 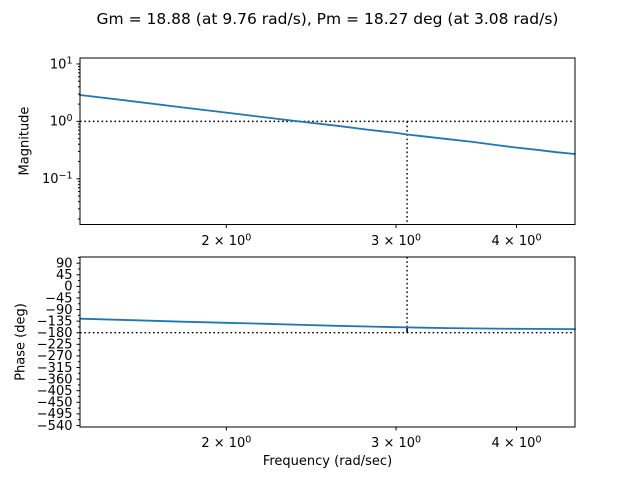 I want to click on y-tick-label: 45, so click(x=64, y=275).